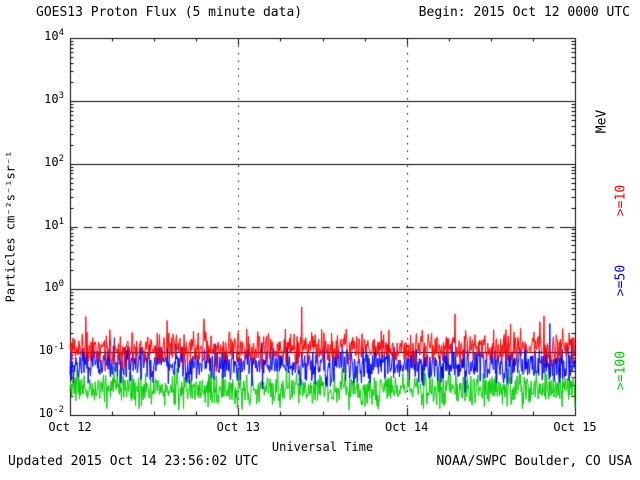 The image size is (640, 480). I want to click on series-label-ge100: >=100, so click(621, 370).